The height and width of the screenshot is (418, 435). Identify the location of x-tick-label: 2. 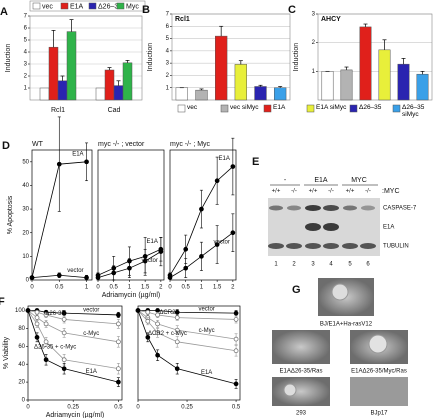
(161, 288).